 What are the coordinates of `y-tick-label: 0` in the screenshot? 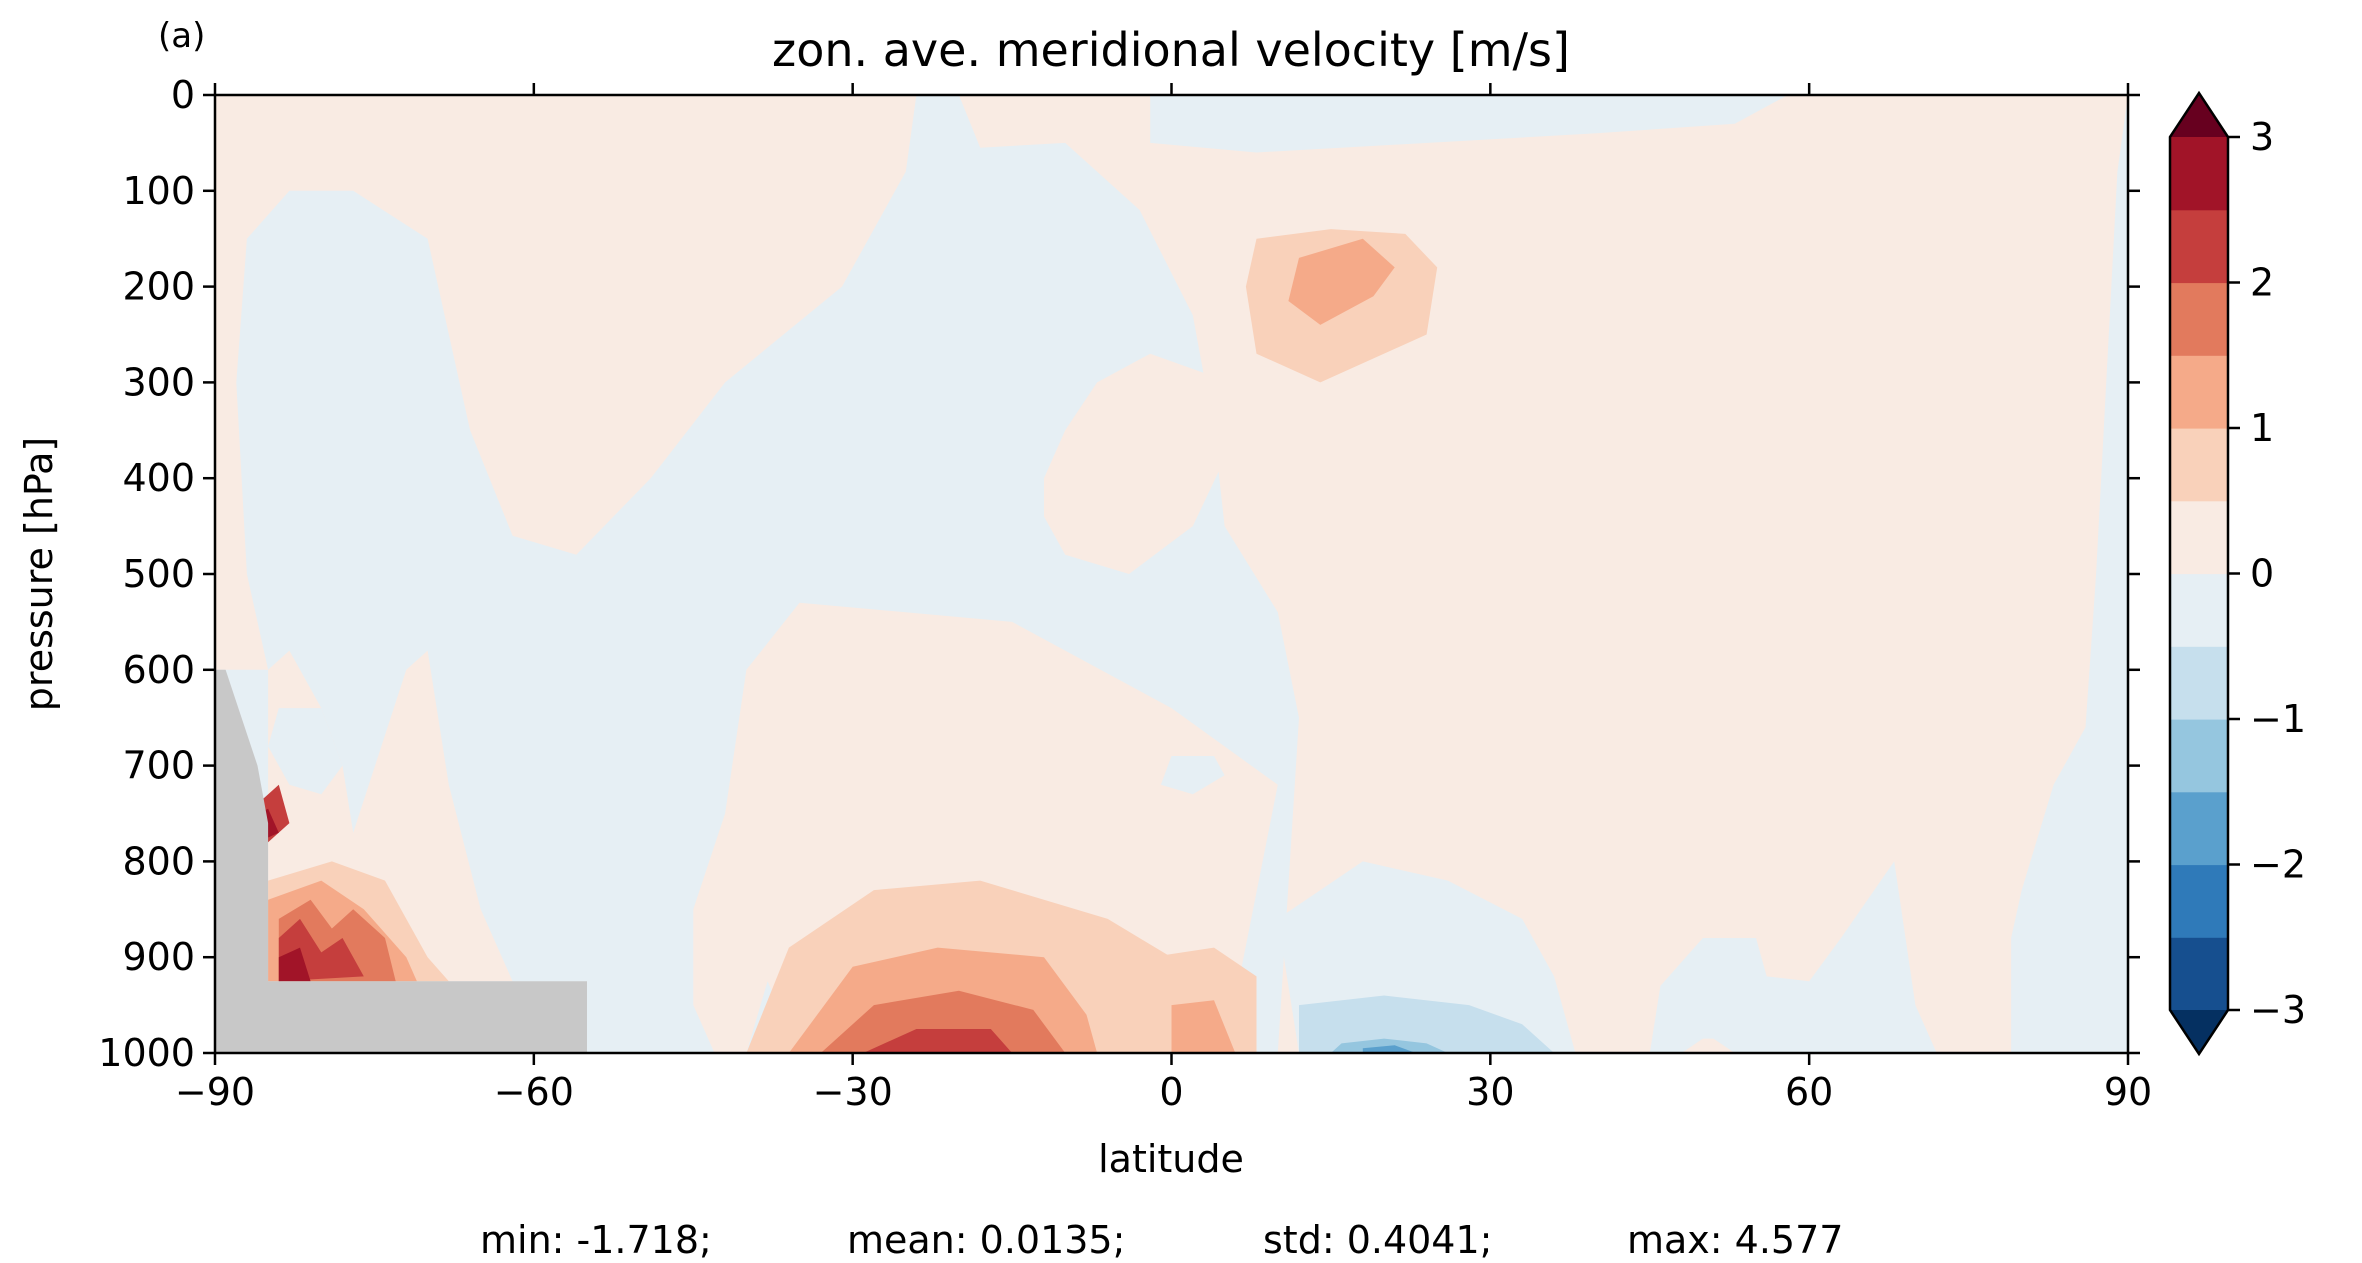 It's located at (183, 95).